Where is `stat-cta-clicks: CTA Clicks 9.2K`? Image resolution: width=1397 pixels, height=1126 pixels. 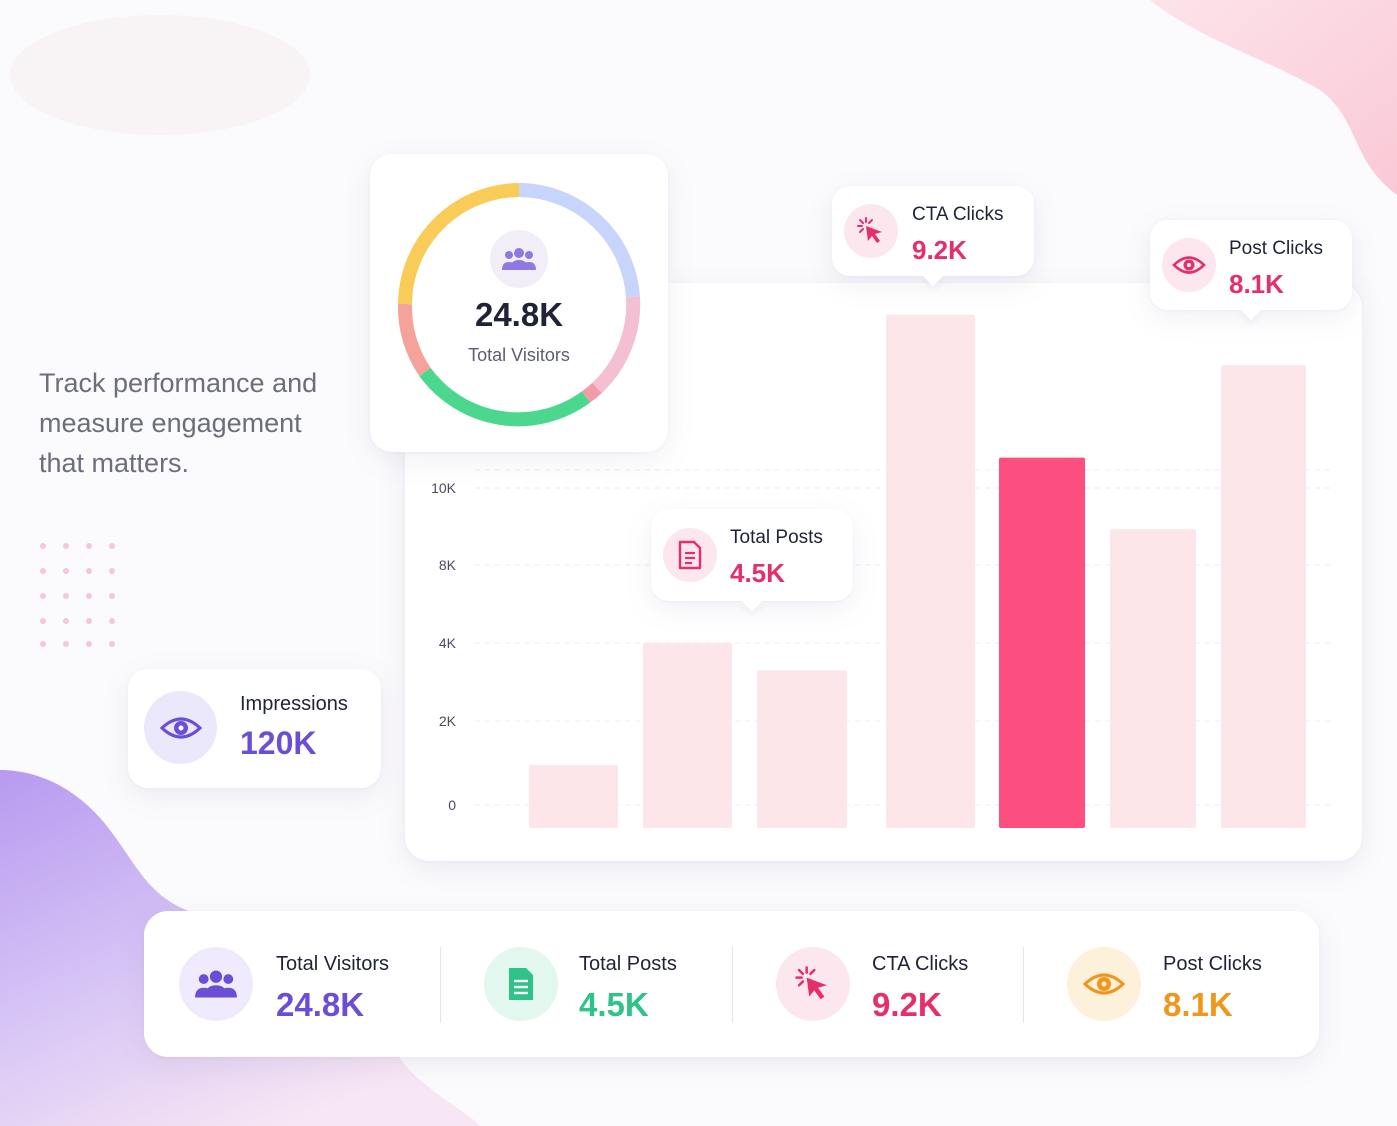 stat-cta-clicks: CTA Clicks 9.2K is located at coordinates (882, 984).